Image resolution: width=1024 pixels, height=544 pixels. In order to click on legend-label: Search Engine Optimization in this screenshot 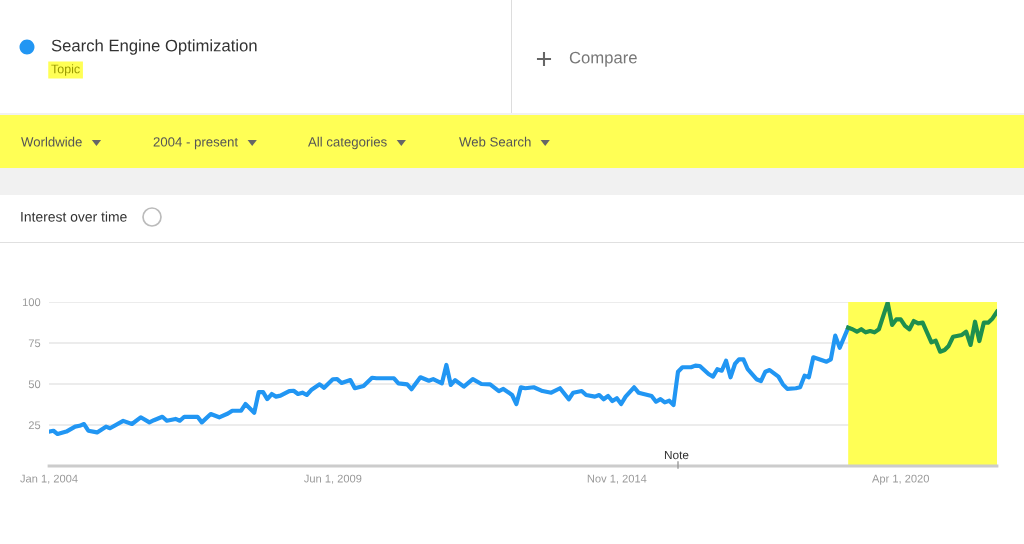, I will do `click(154, 47)`.